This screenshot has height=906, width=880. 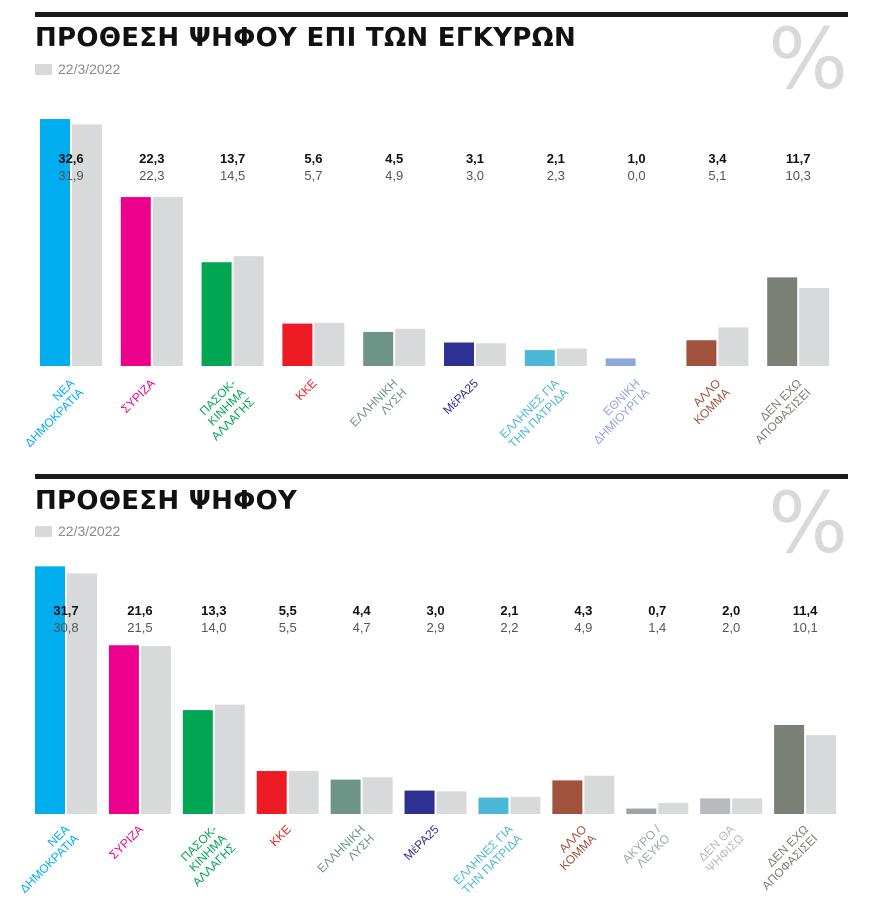 I want to click on category-label: ΕΛΛΗΝΕΣ ΓΙΑΤΗΝ ΠΑΤΡΙΔΑ, so click(x=487, y=859).